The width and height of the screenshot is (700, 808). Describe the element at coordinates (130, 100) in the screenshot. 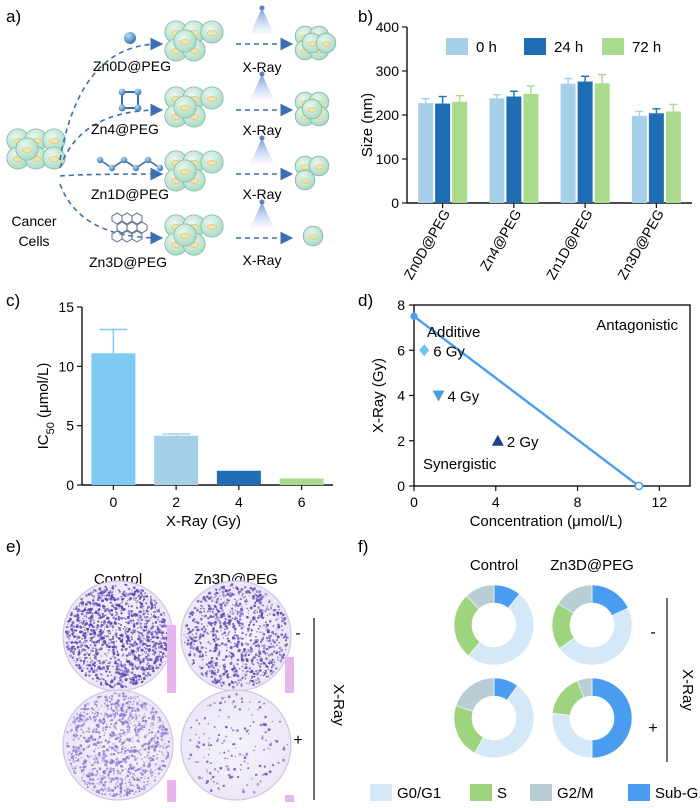

I see `zn4-cluster-icon` at that location.